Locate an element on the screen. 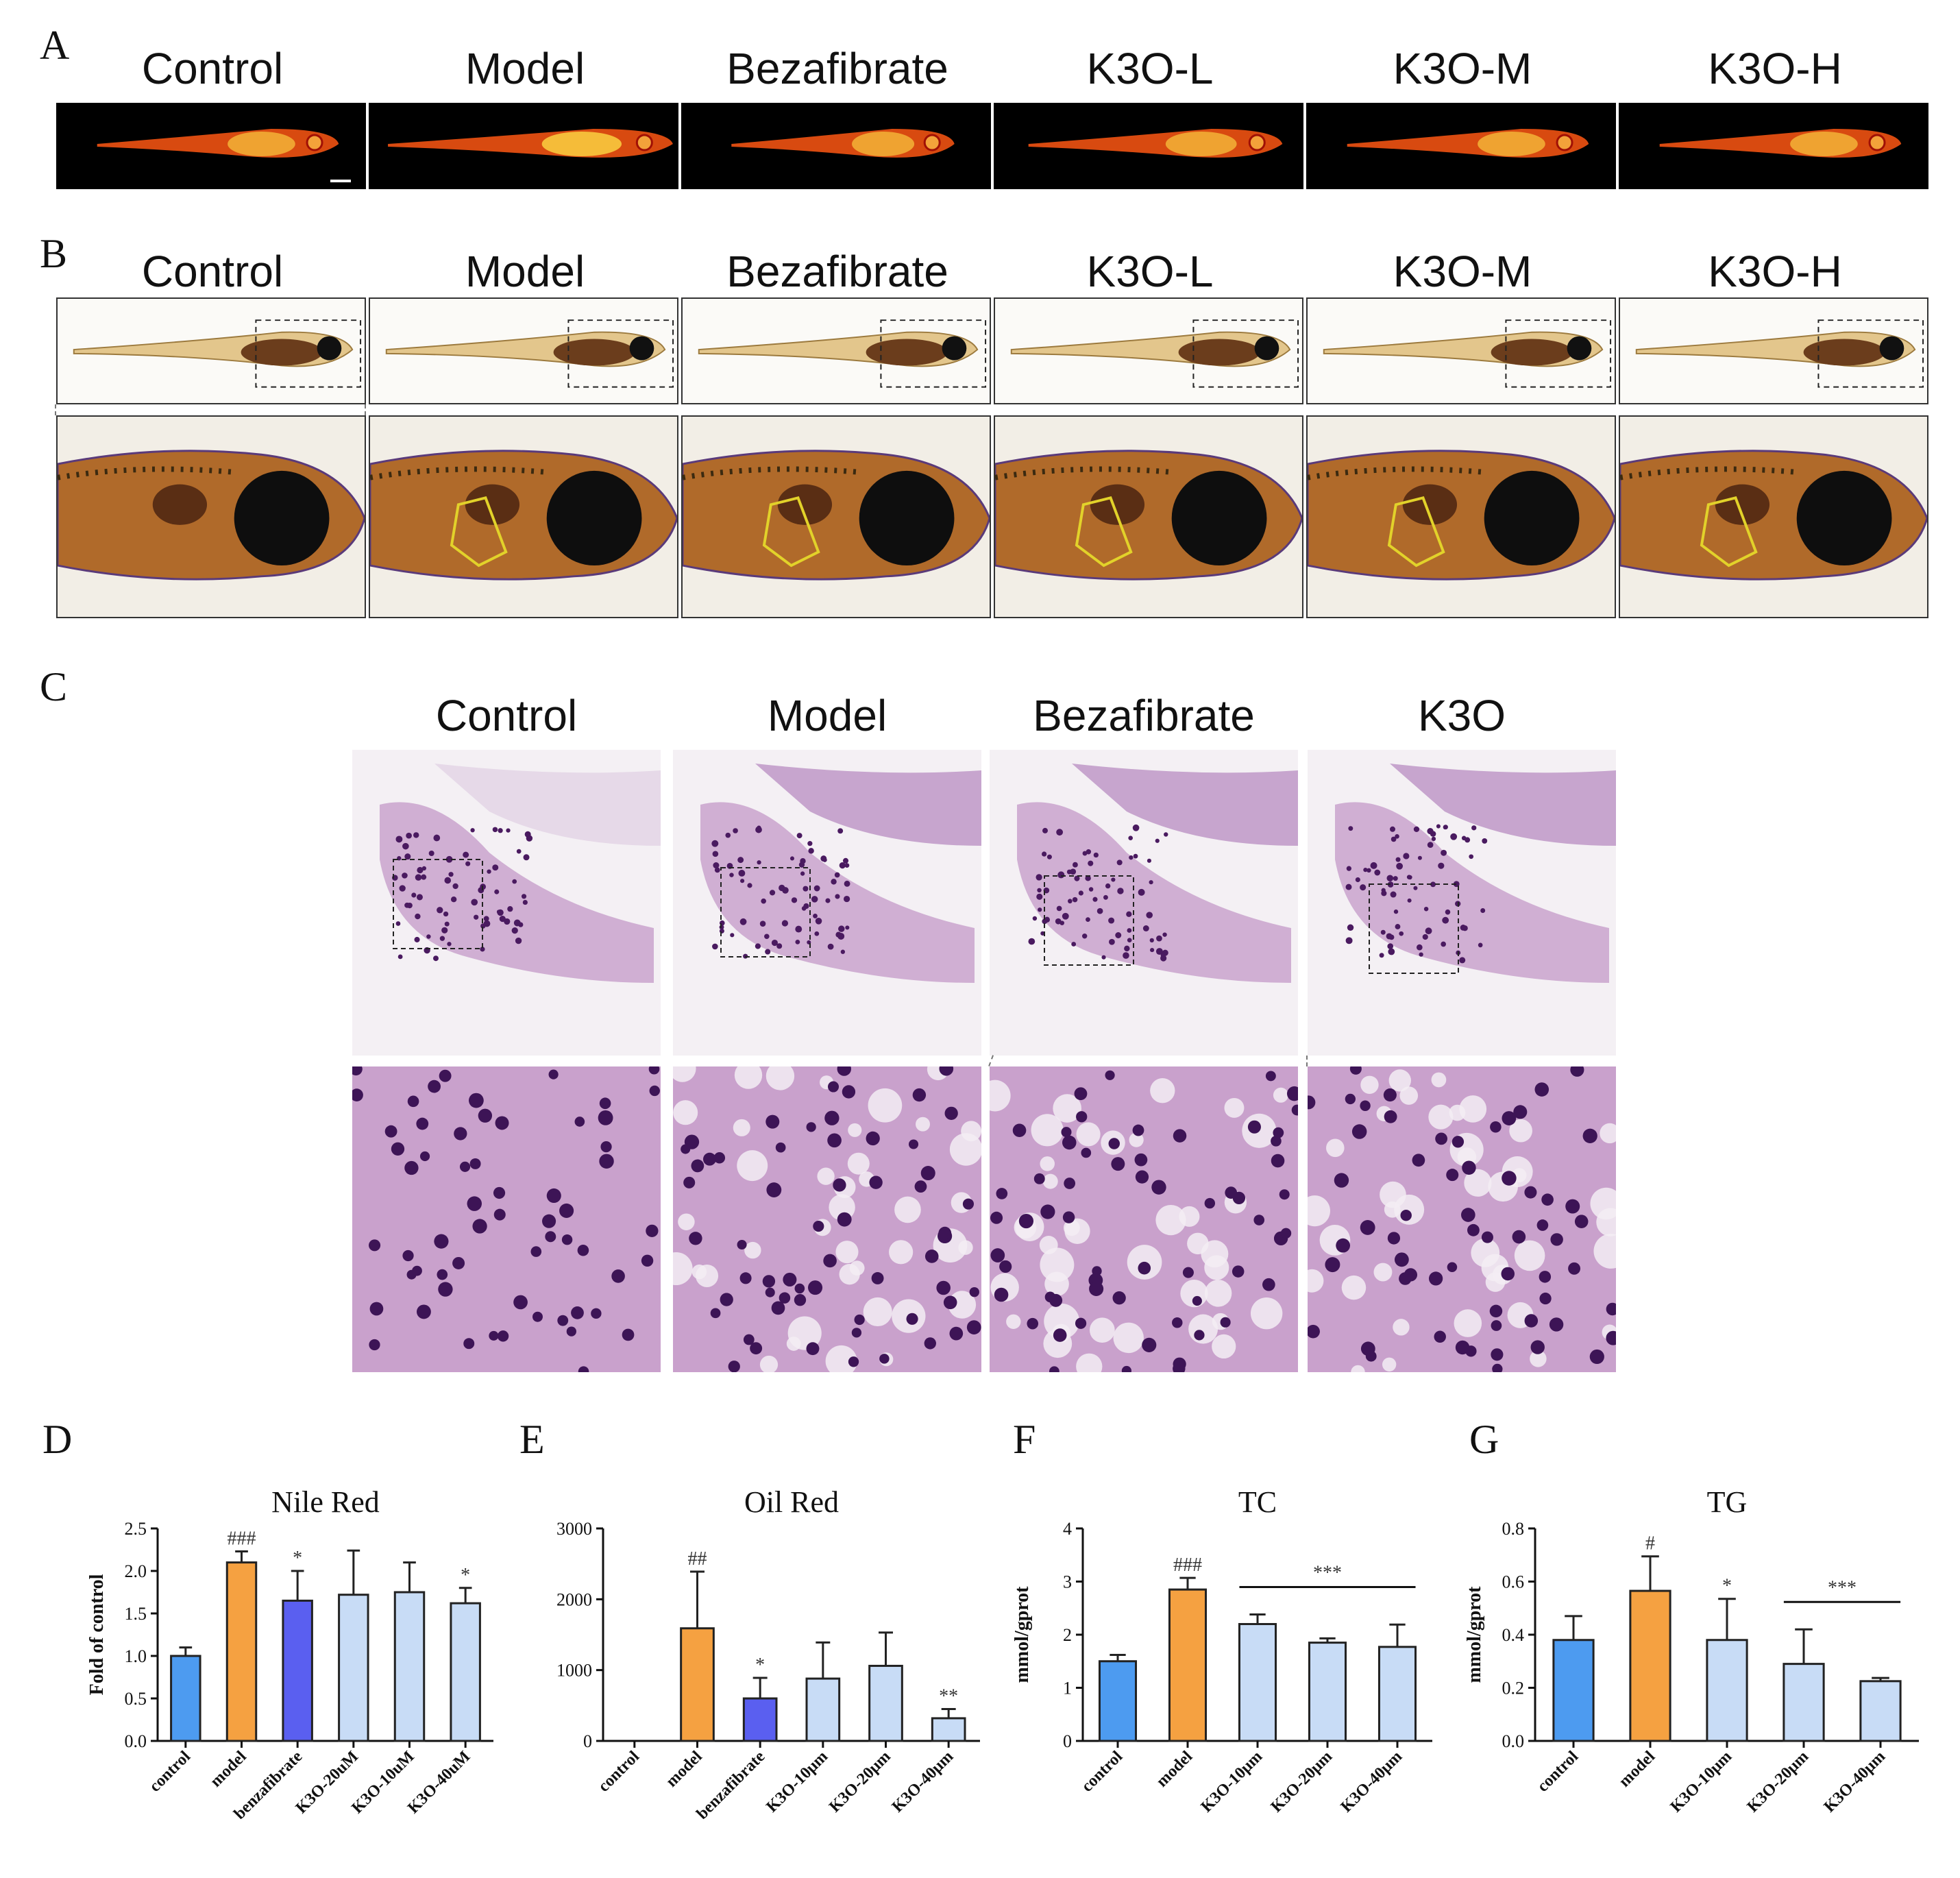  significance-mark: ## is located at coordinates (697, 1559).